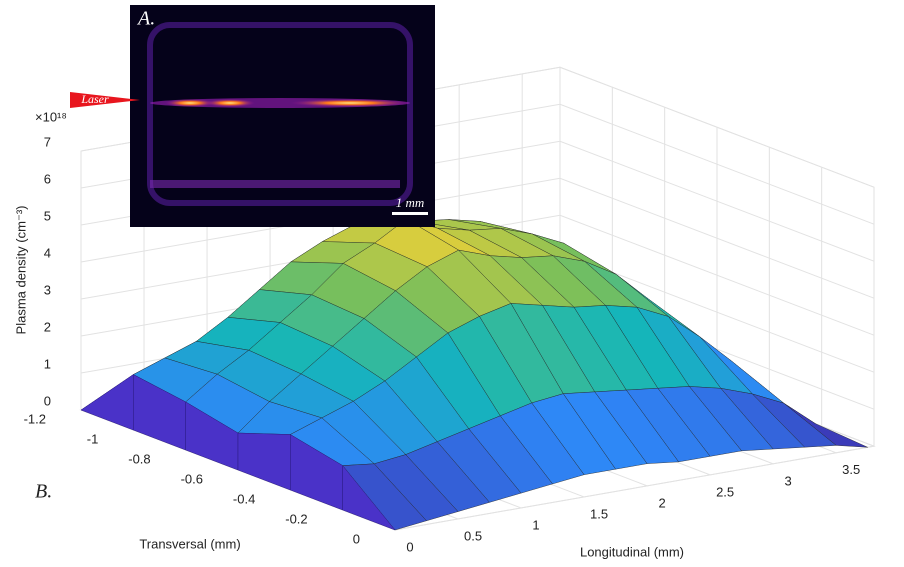 The height and width of the screenshot is (567, 904). What do you see at coordinates (20, 270) in the screenshot?
I see `z-axis-title: Plasma density (cm⁻³)` at bounding box center [20, 270].